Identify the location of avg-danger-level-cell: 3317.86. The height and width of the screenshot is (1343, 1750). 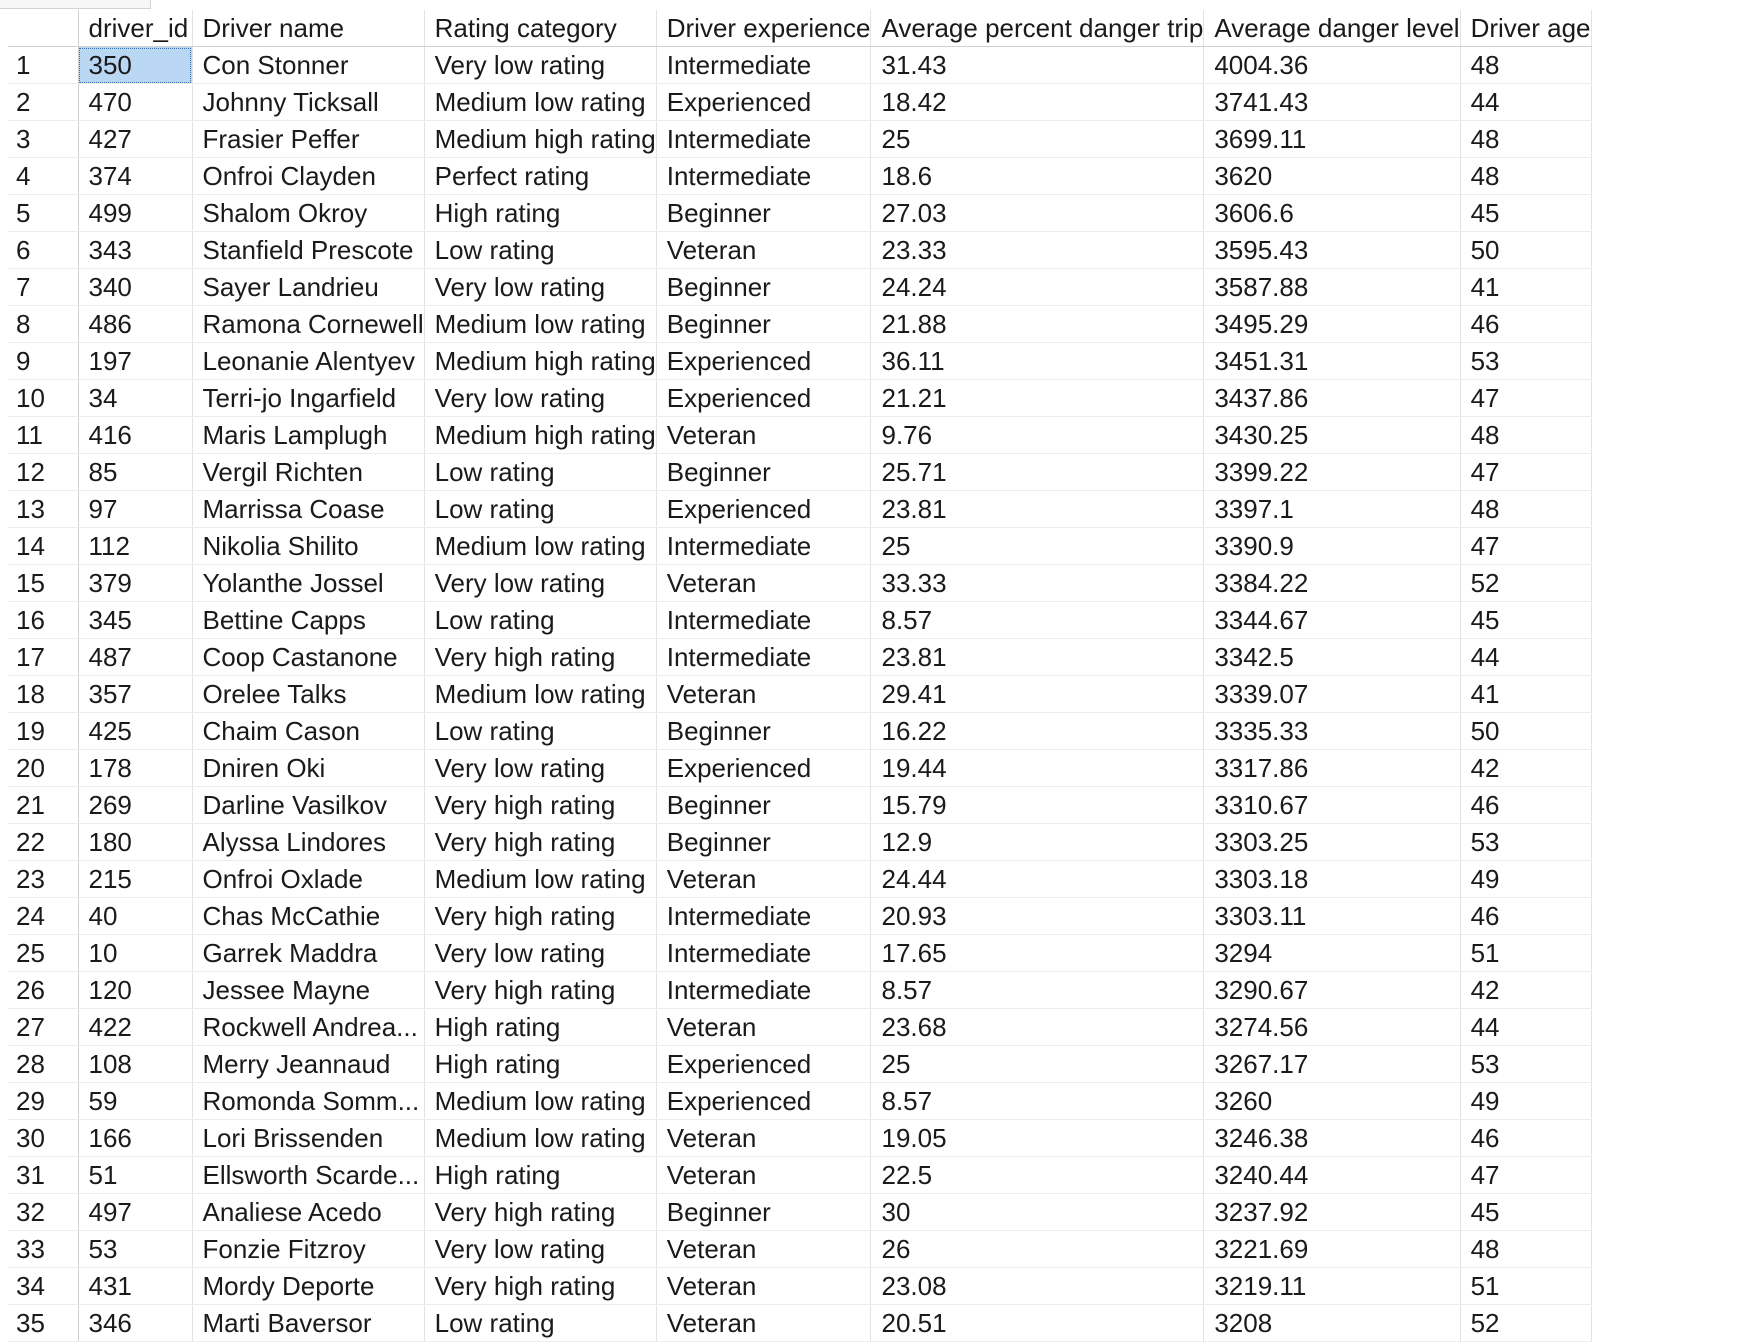
(1332, 768).